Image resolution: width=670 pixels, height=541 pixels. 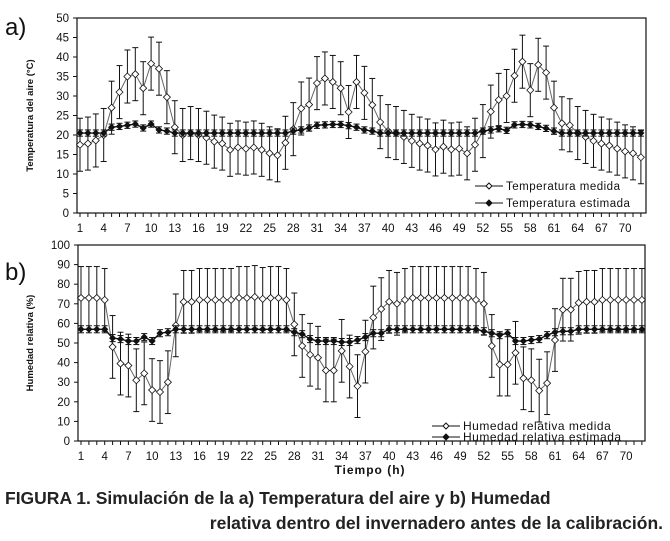 What do you see at coordinates (174, 229) in the screenshot?
I see `x-tick-label: 13` at bounding box center [174, 229].